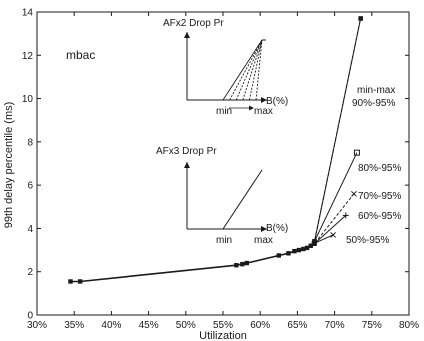 The image size is (424, 341). I want to click on inset-afx3-diagram, so click(225, 197).